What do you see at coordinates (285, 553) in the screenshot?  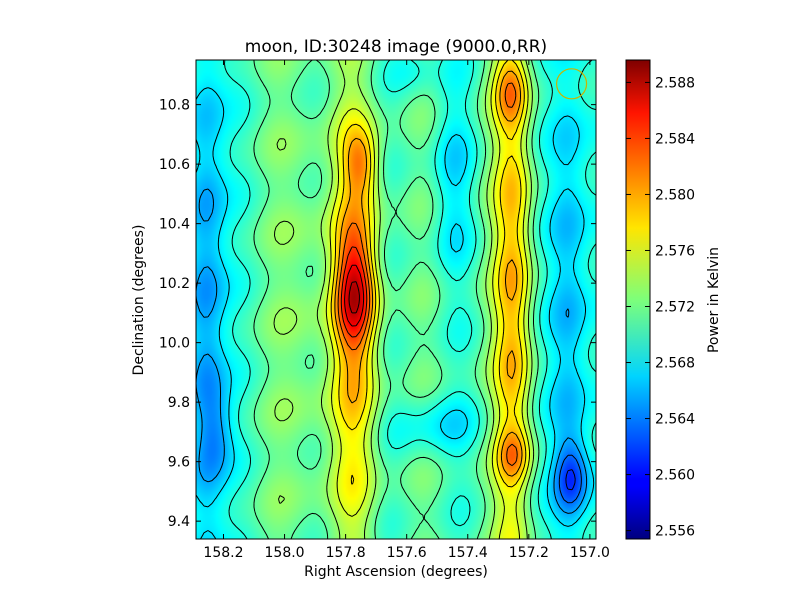 I see `x-tick-label: 158.0` at bounding box center [285, 553].